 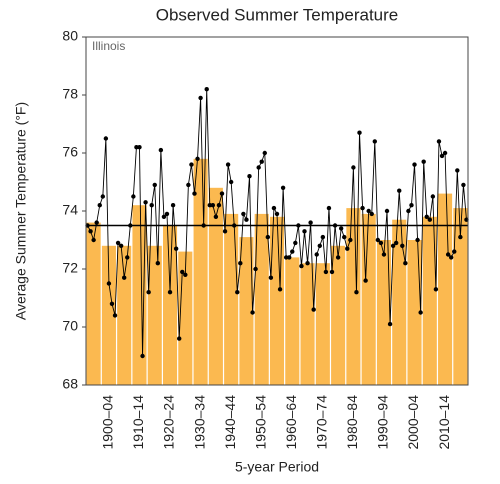 What do you see at coordinates (21, 211) in the screenshot?
I see `y-axis-label: Average Summer Temperature (°F)` at bounding box center [21, 211].